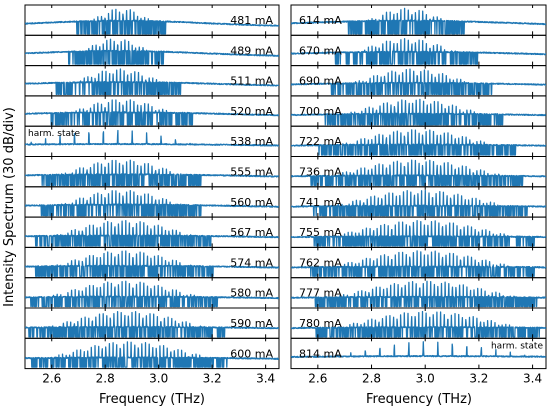 The image size is (550, 412). I want to click on spectrum-panel: 762 mA, so click(418, 262).